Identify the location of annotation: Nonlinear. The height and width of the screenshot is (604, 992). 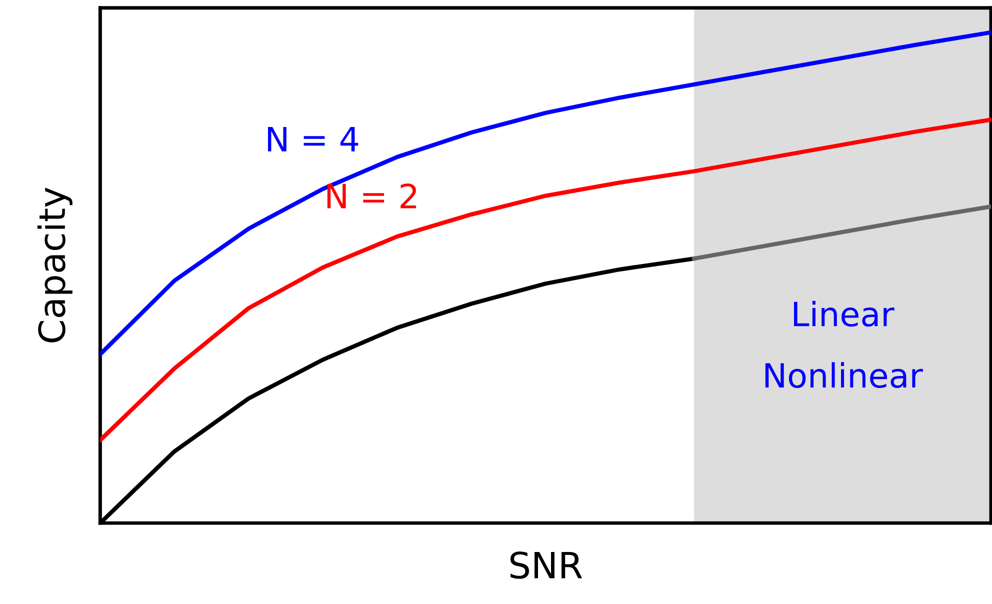
(844, 375).